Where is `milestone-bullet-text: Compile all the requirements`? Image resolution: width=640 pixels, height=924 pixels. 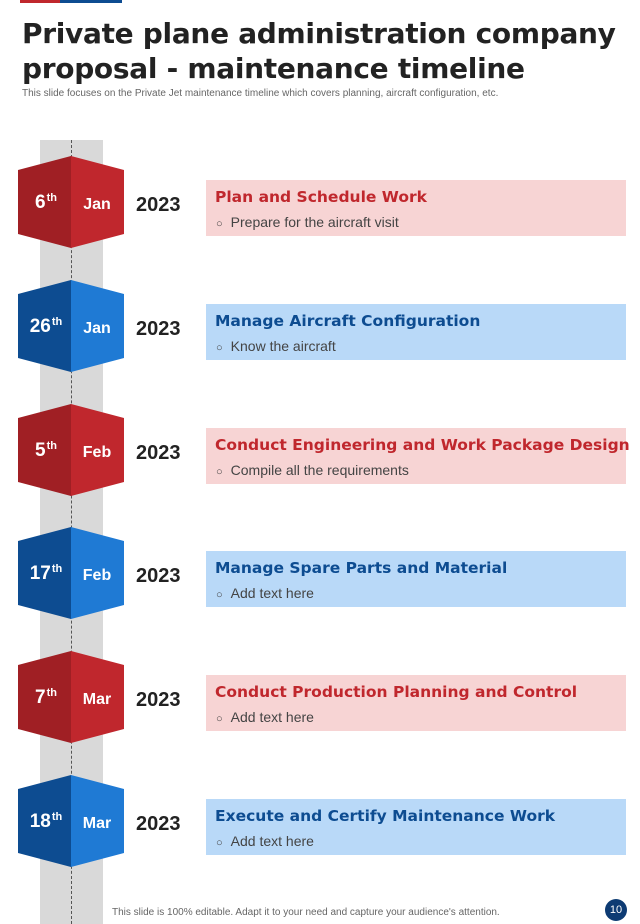 milestone-bullet-text: Compile all the requirements is located at coordinates (319, 470).